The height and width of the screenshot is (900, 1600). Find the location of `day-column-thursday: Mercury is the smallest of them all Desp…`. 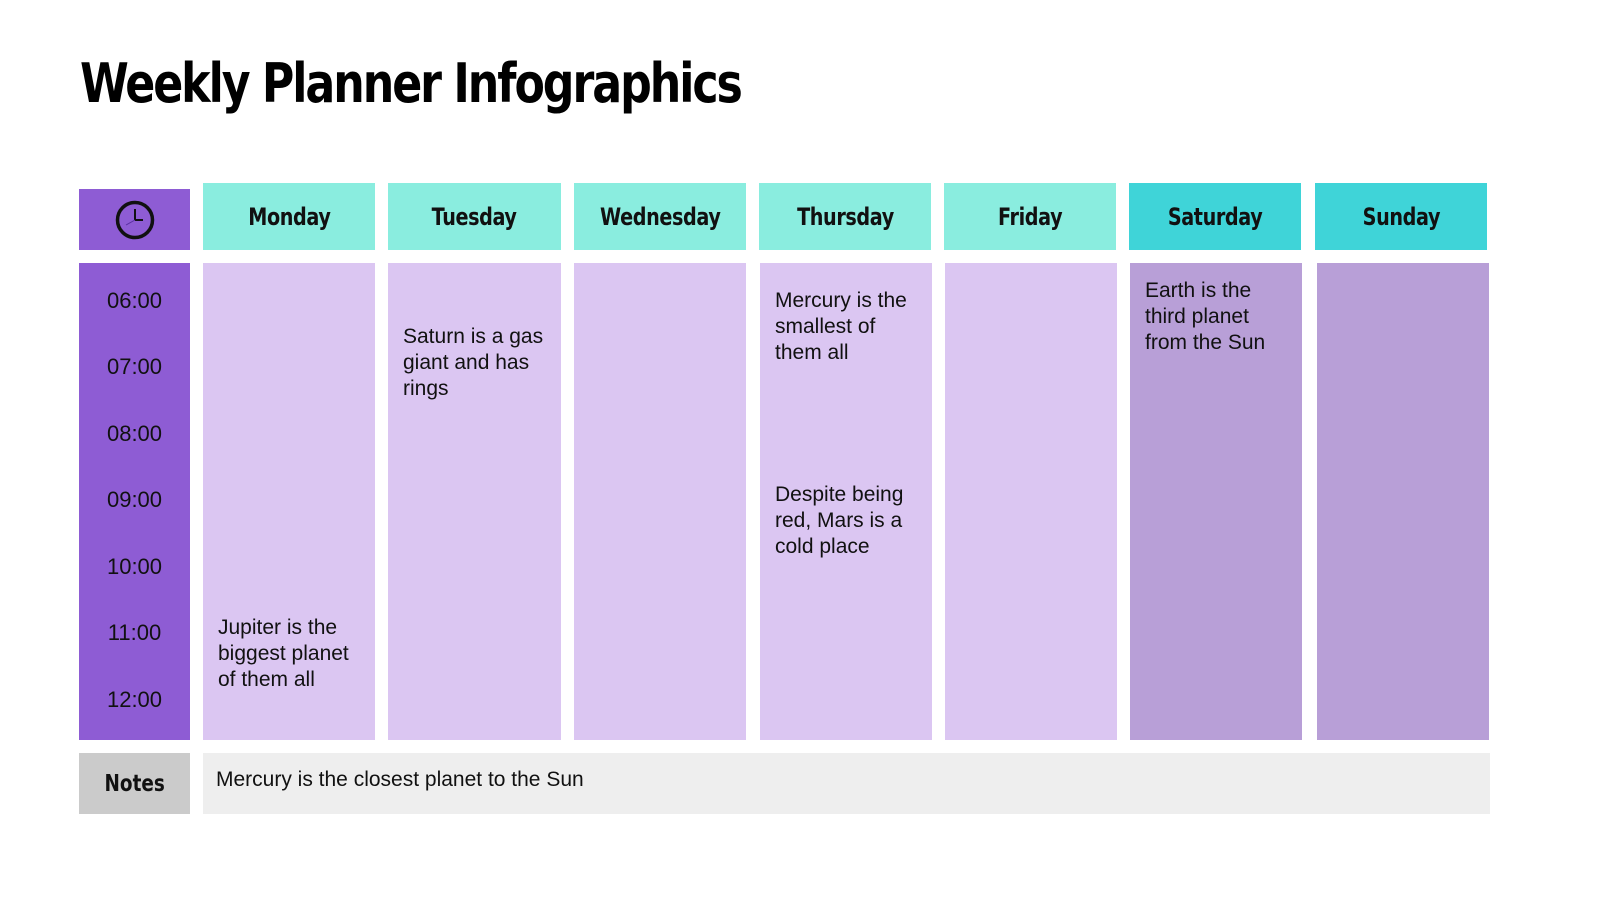

day-column-thursday: Mercury is the smallest of them all Desp… is located at coordinates (846, 501).